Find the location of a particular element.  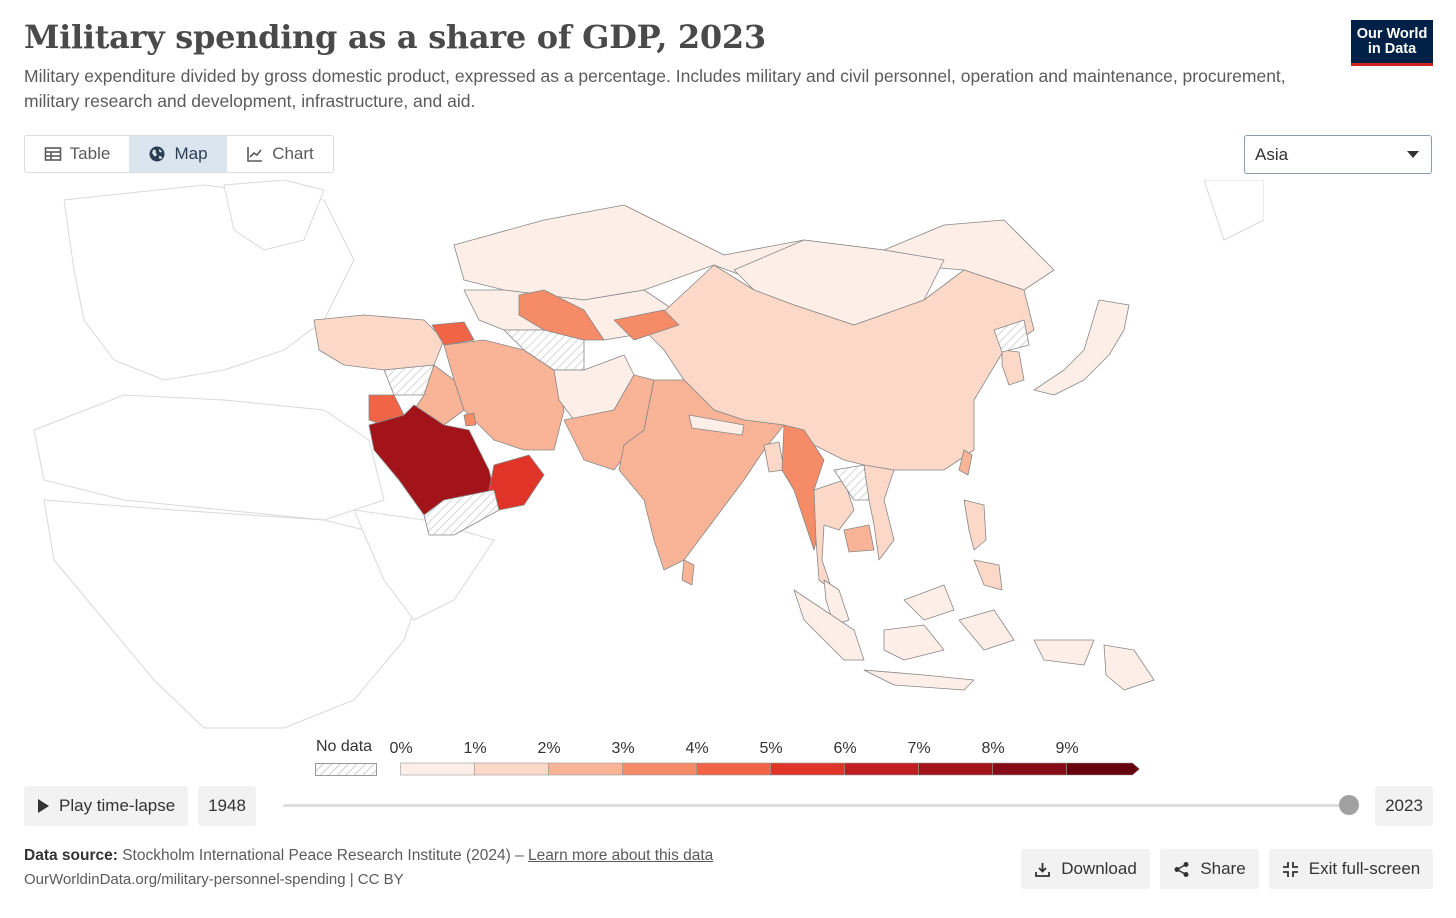

region-horn-of-africa is located at coordinates (424, 565).